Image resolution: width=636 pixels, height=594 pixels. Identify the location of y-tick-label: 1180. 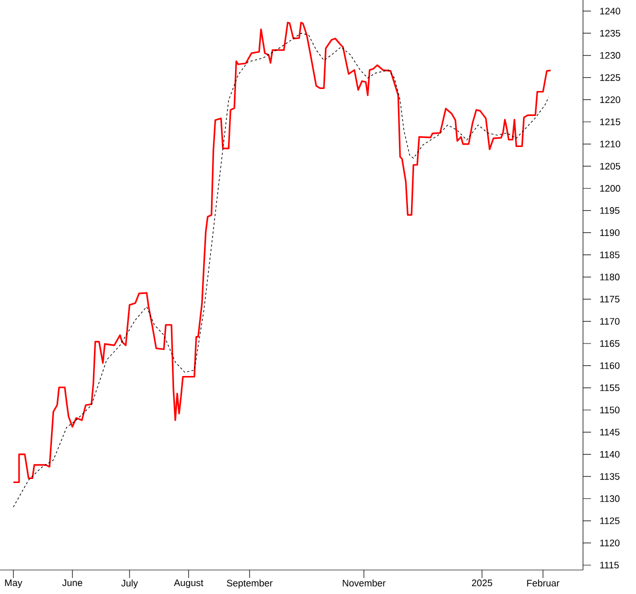
(610, 277).